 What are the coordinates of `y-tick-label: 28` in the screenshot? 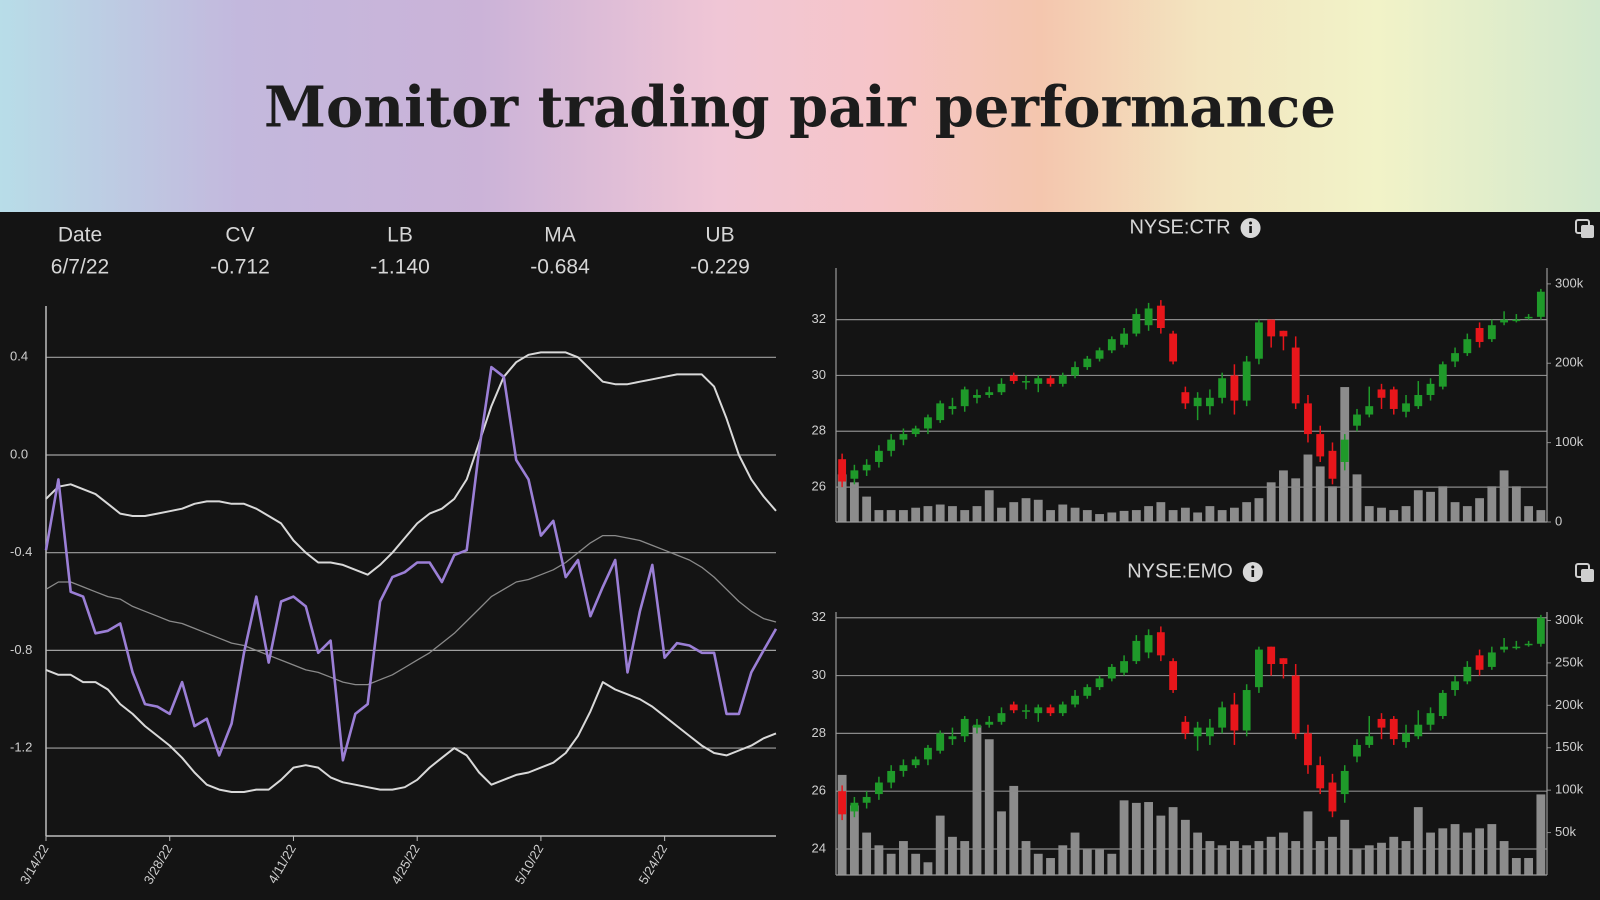 It's located at (819, 732).